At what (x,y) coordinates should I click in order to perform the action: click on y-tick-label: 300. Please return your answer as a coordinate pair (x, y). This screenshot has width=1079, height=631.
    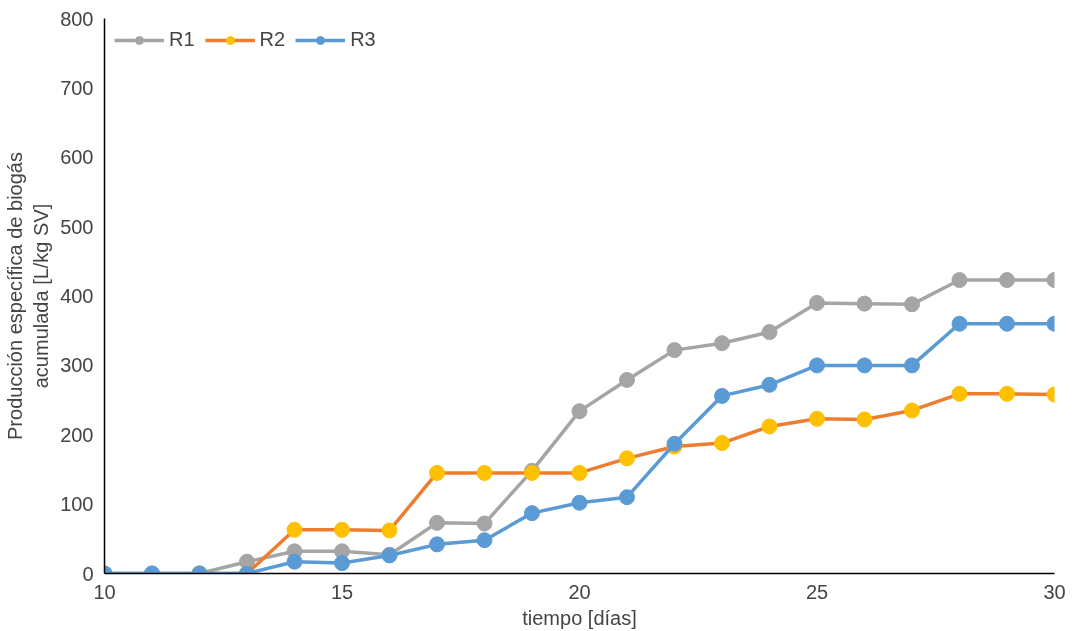
    Looking at the image, I should click on (77, 365).